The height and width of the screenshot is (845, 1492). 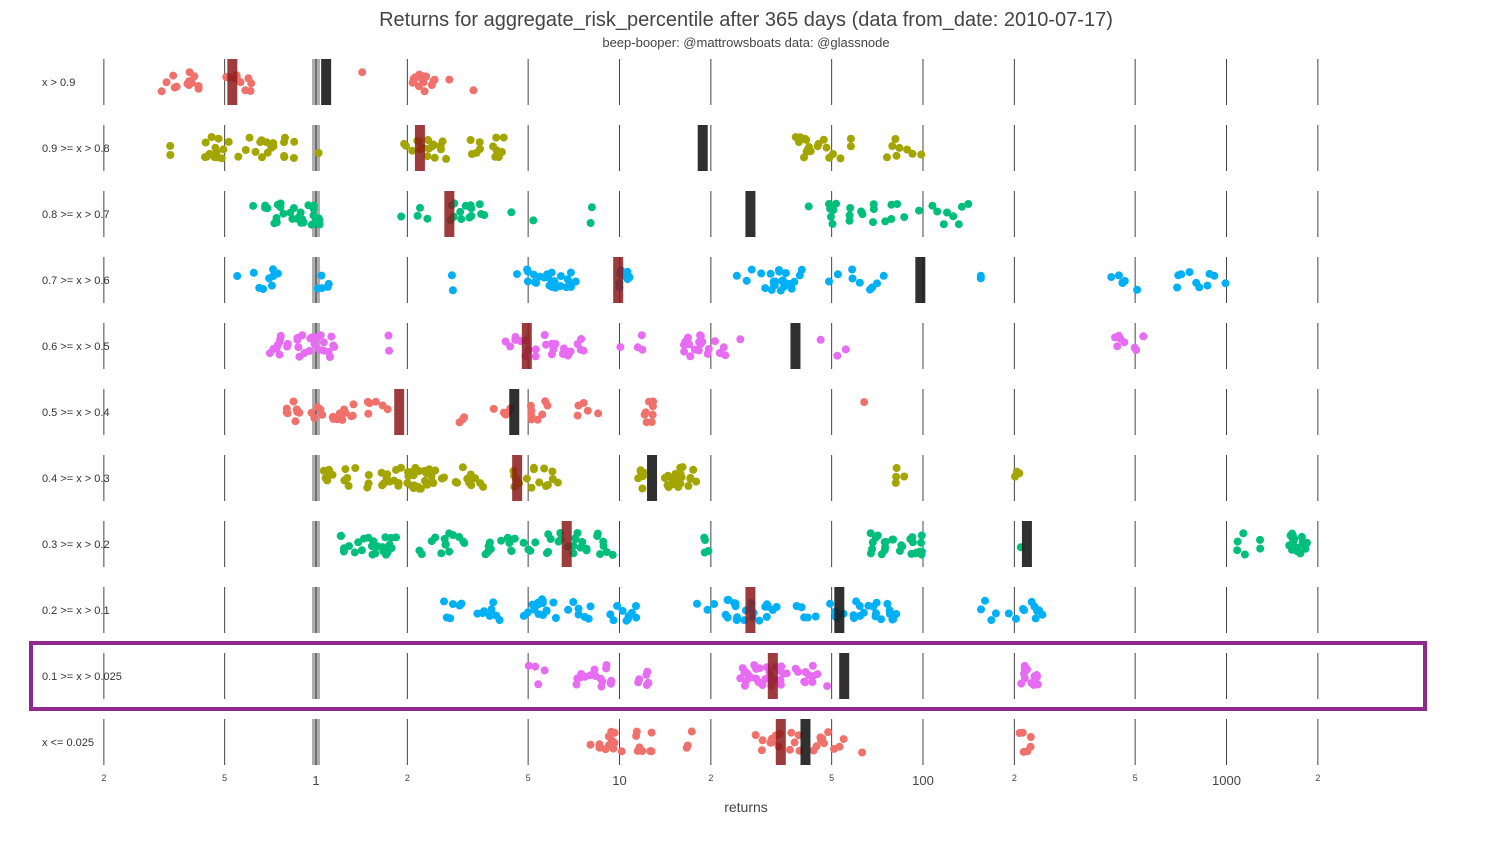 I want to click on x-tick-label: 100, so click(x=923, y=780).